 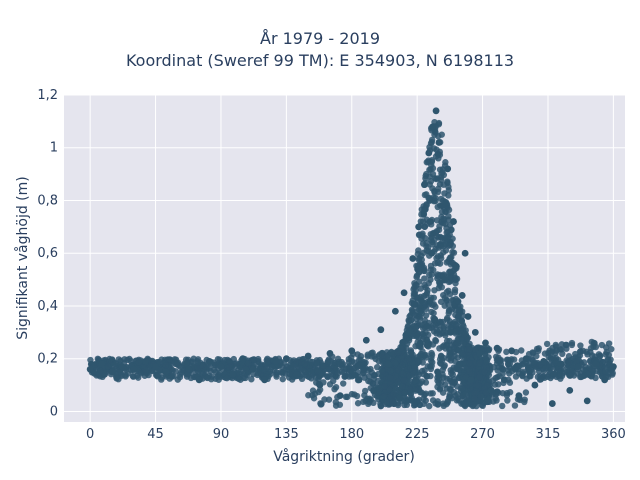 What do you see at coordinates (320, 38) in the screenshot?
I see `chart-title-line-1: År 1979 - 2019` at bounding box center [320, 38].